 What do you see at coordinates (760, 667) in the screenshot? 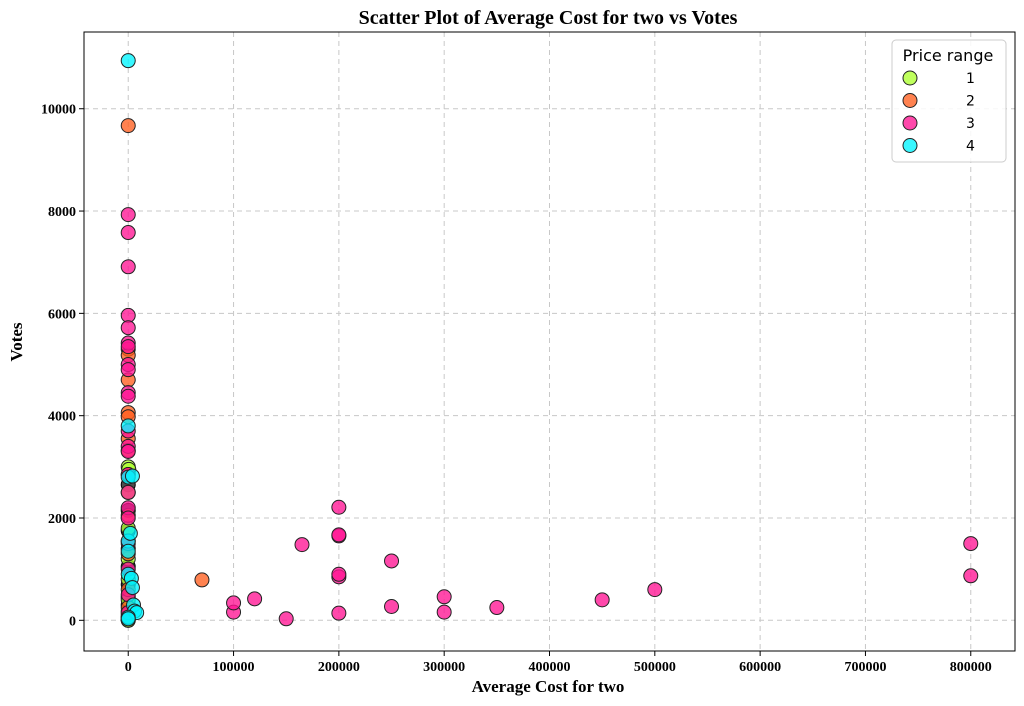
I see `x-tick-label: 600000` at bounding box center [760, 667].